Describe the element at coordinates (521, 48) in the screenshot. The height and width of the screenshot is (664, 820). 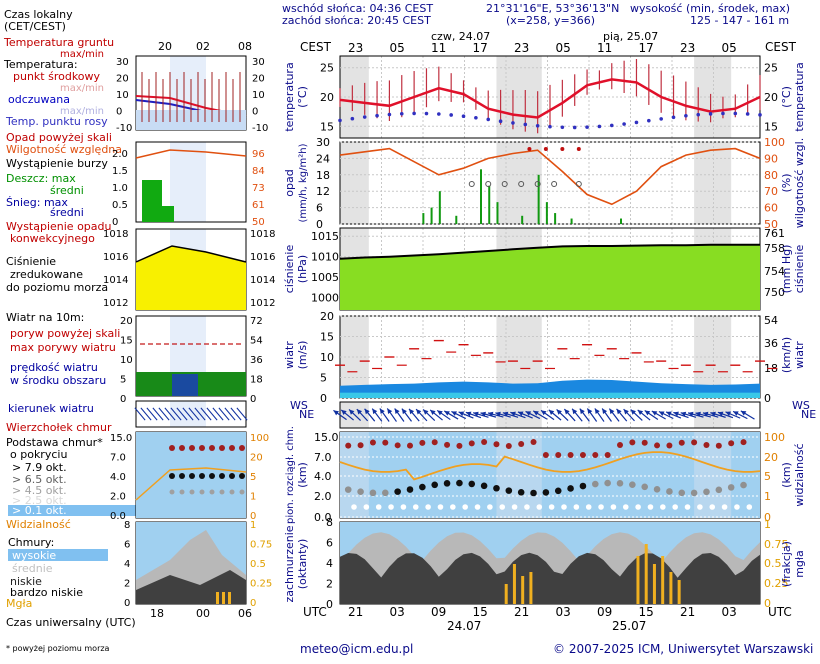
I see `top-hour-label: 23` at that location.